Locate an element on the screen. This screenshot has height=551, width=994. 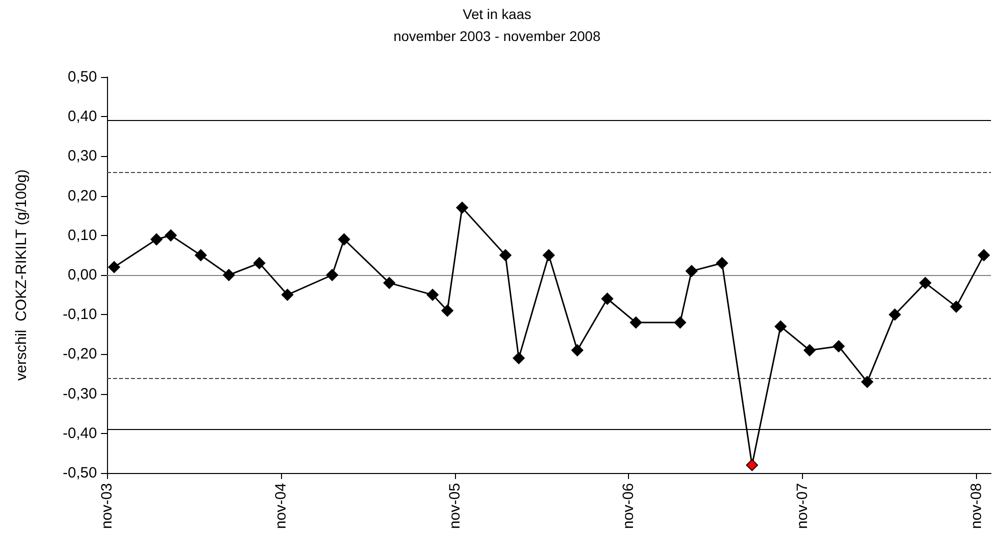
y-axis-title: verschil COKZ-RIKILT (g/100g) is located at coordinates (21, 275).